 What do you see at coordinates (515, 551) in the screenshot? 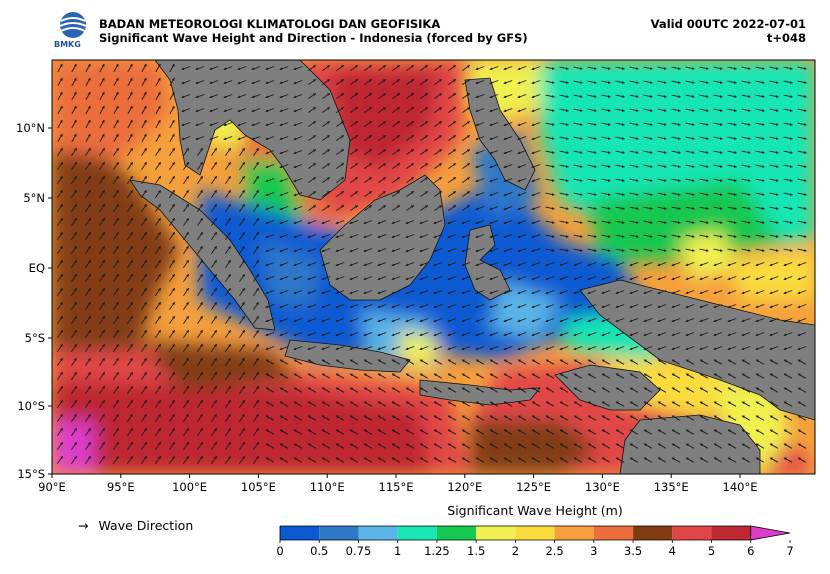
I see `colorbar-tick-label: 2` at bounding box center [515, 551].